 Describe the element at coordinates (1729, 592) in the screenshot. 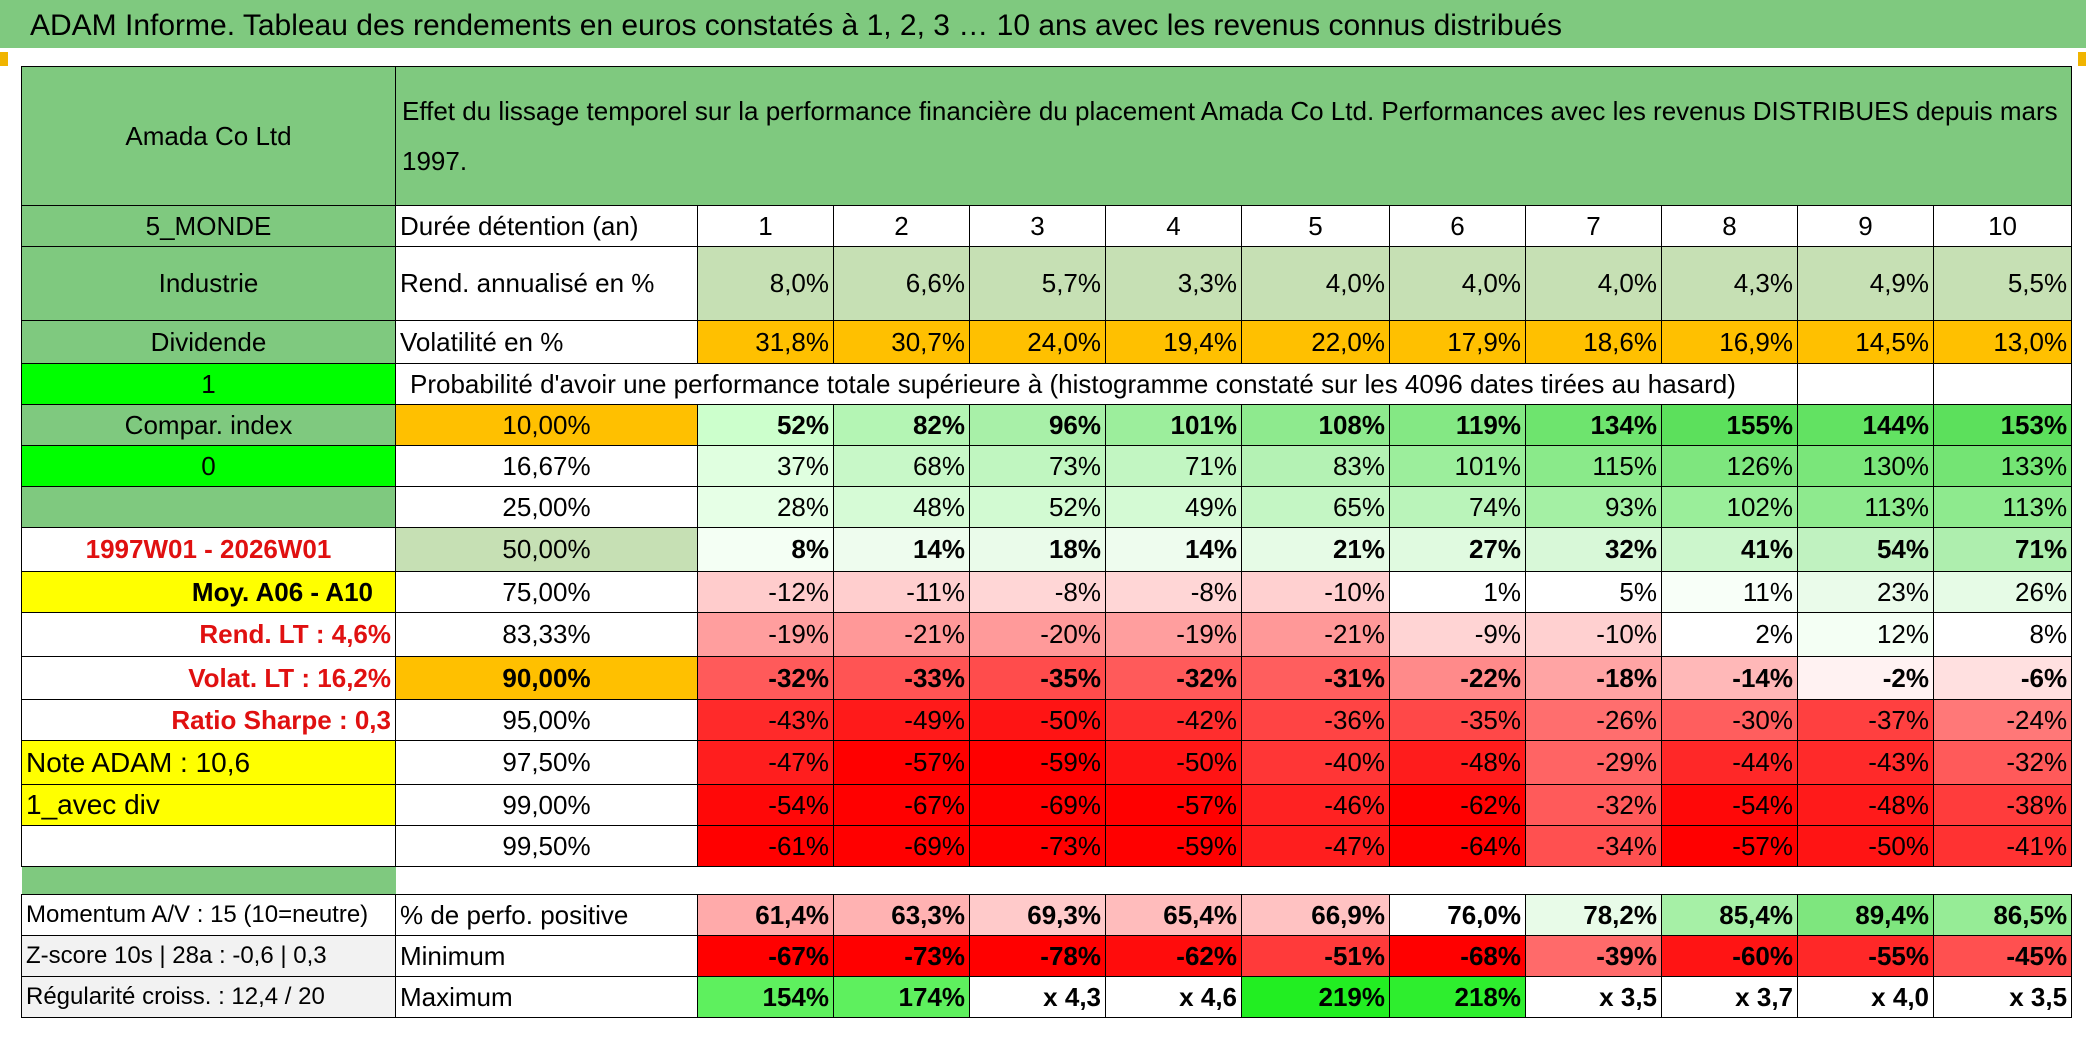

I see `probability-cell: 11%` at that location.